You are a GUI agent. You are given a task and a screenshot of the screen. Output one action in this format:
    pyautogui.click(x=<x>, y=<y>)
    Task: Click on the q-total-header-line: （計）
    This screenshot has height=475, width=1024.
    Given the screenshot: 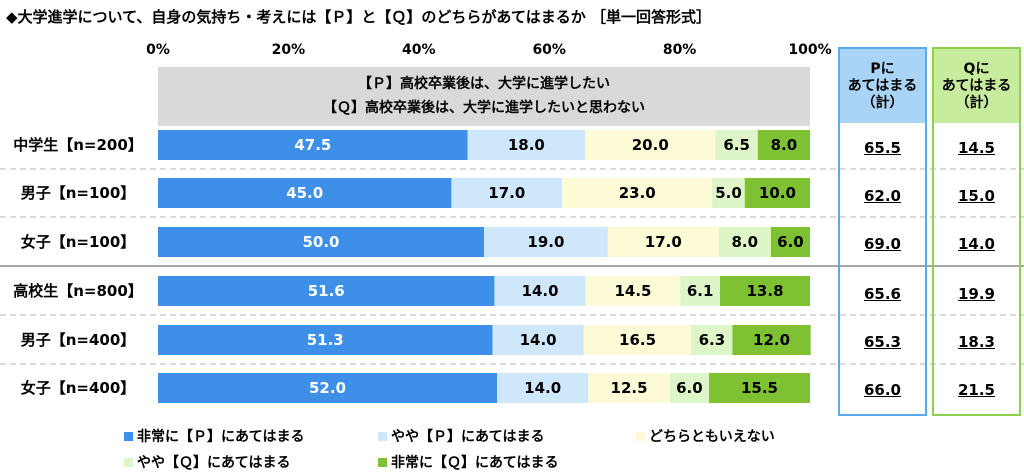 What is the action you would take?
    pyautogui.click(x=976, y=102)
    